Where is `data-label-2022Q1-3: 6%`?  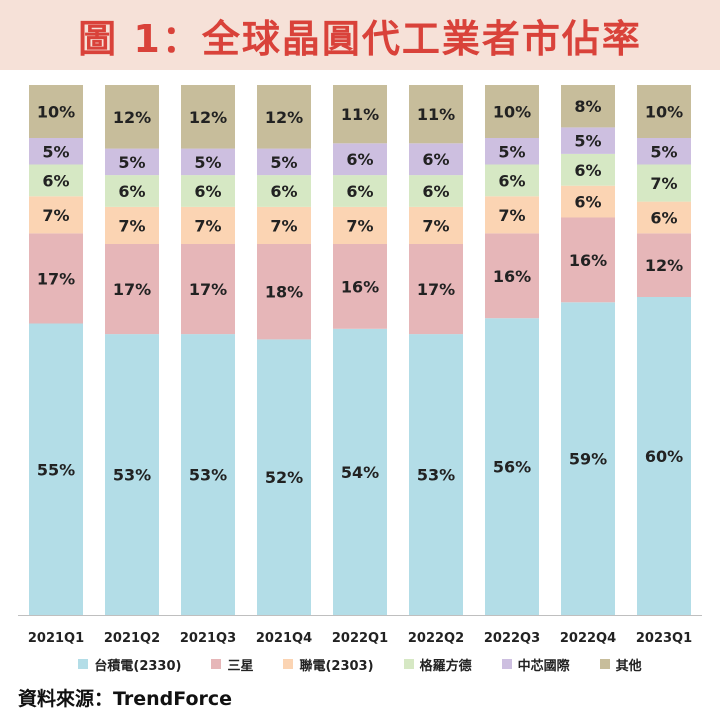 data-label-2022Q1-3: 6% is located at coordinates (359, 191).